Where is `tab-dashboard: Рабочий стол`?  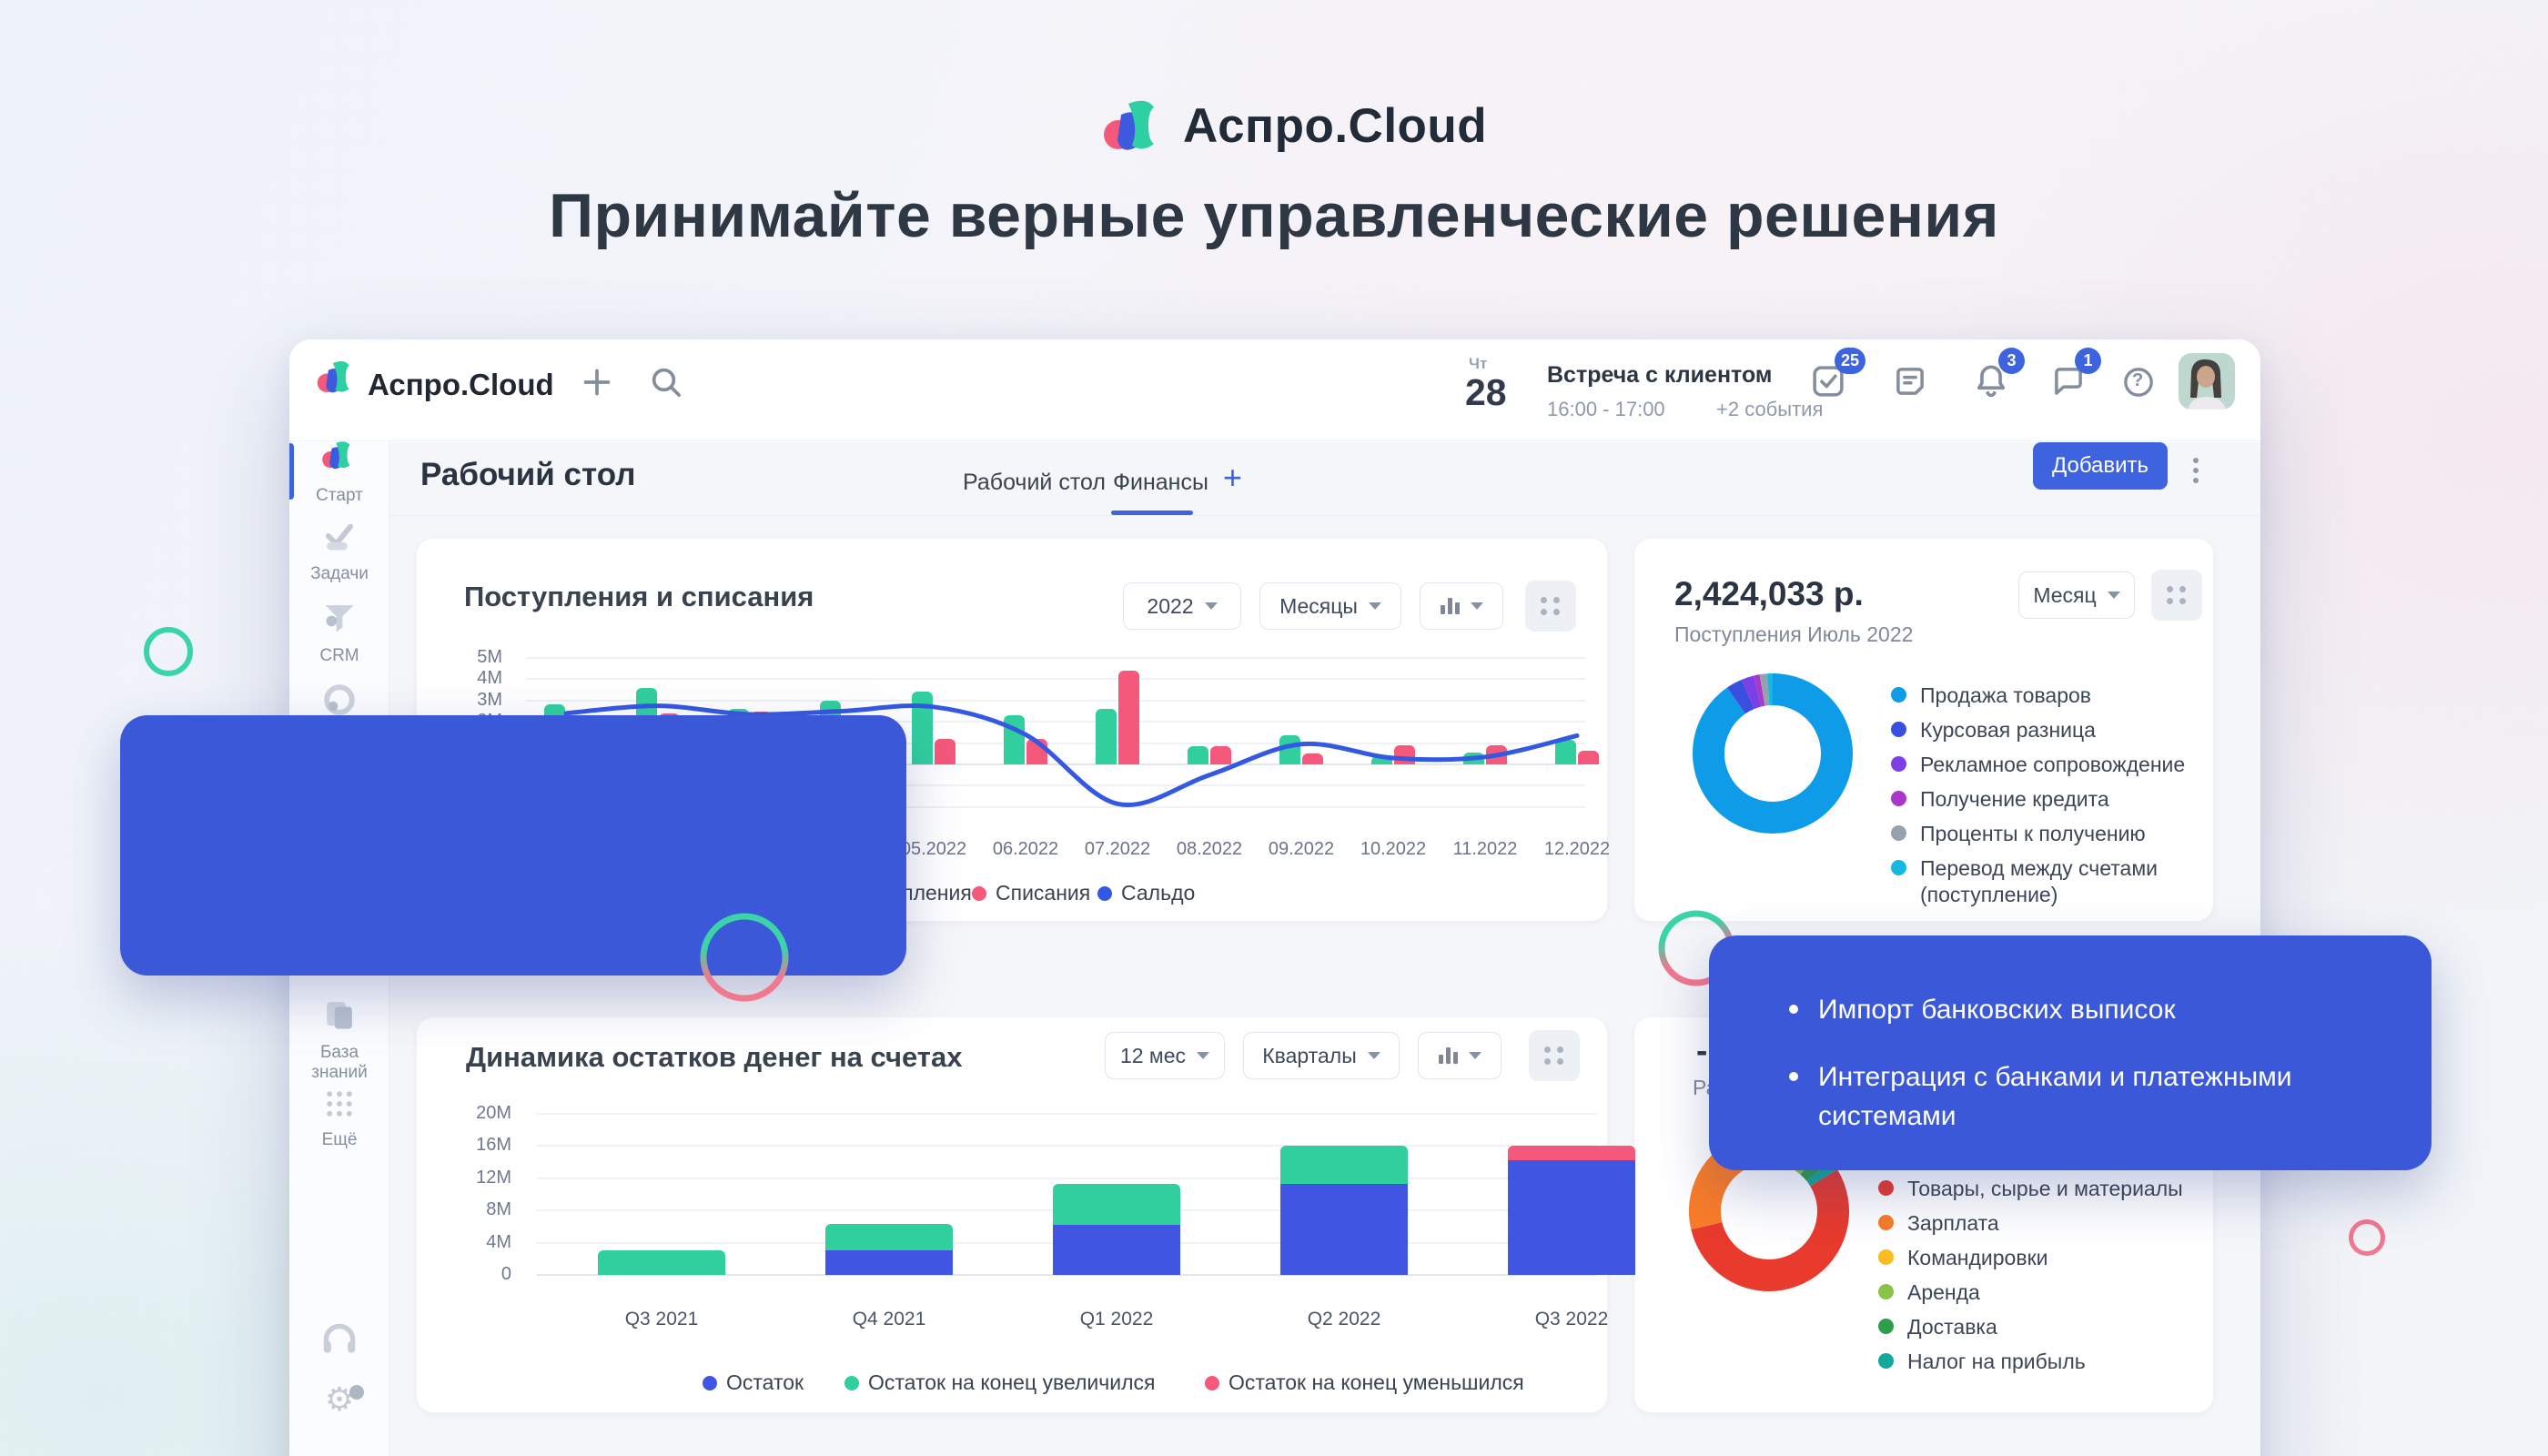
tab-dashboard: Рабочий стол is located at coordinates (1034, 483).